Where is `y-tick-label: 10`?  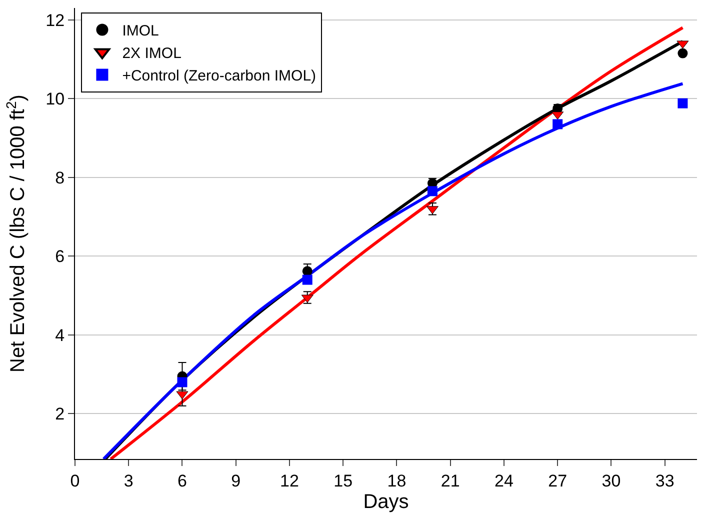
y-tick-label: 10 is located at coordinates (55, 99).